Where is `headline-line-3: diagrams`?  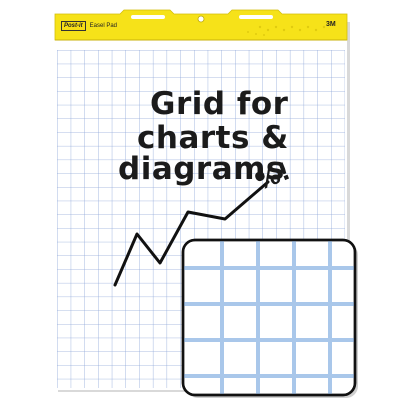 headline-line-3: diagrams is located at coordinates (201, 169).